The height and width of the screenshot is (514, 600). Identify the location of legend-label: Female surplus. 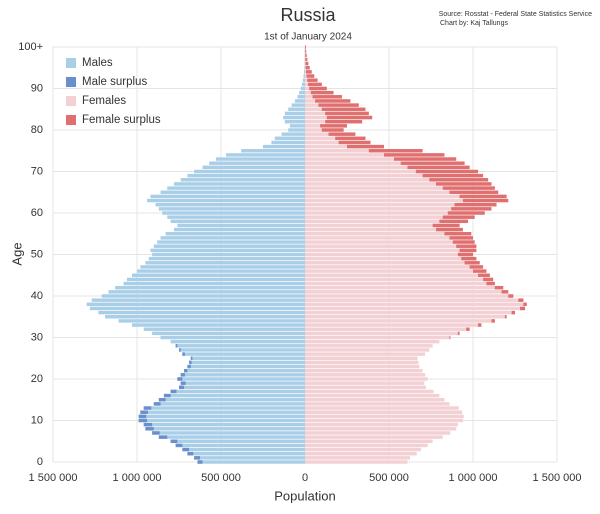
(121, 120).